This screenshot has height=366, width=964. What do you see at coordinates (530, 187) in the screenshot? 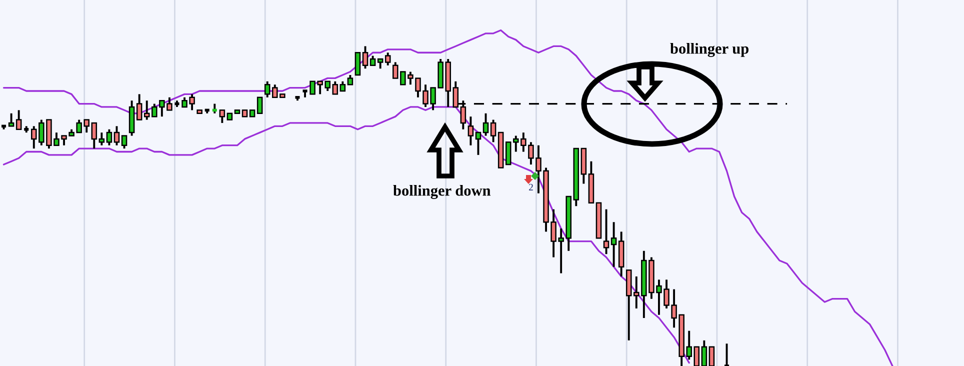
I see `annotation: 2` at bounding box center [530, 187].